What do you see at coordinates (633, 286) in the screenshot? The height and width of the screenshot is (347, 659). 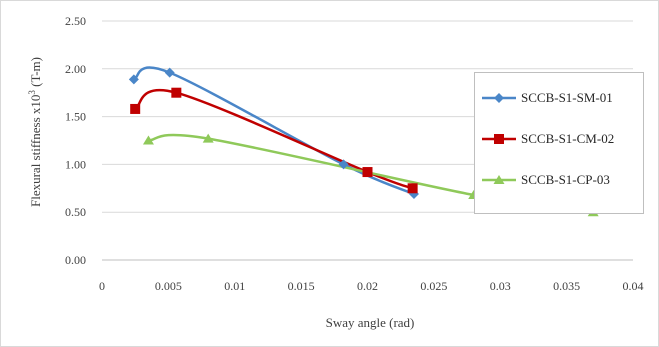 I see `x-tick-label: 0.04` at bounding box center [633, 286].